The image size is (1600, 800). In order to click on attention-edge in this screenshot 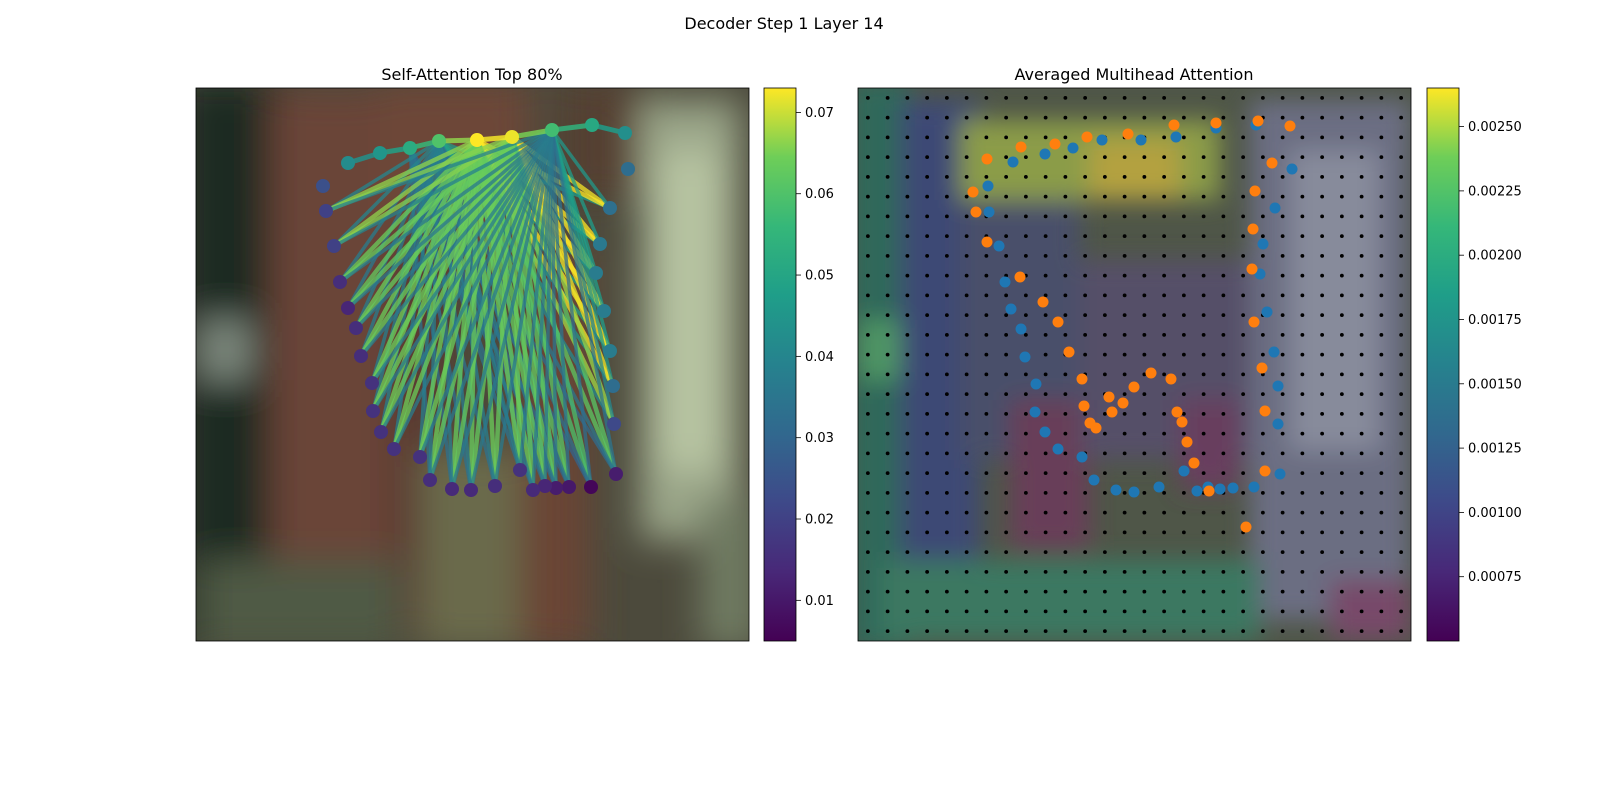, I will do `click(482, 313)`.